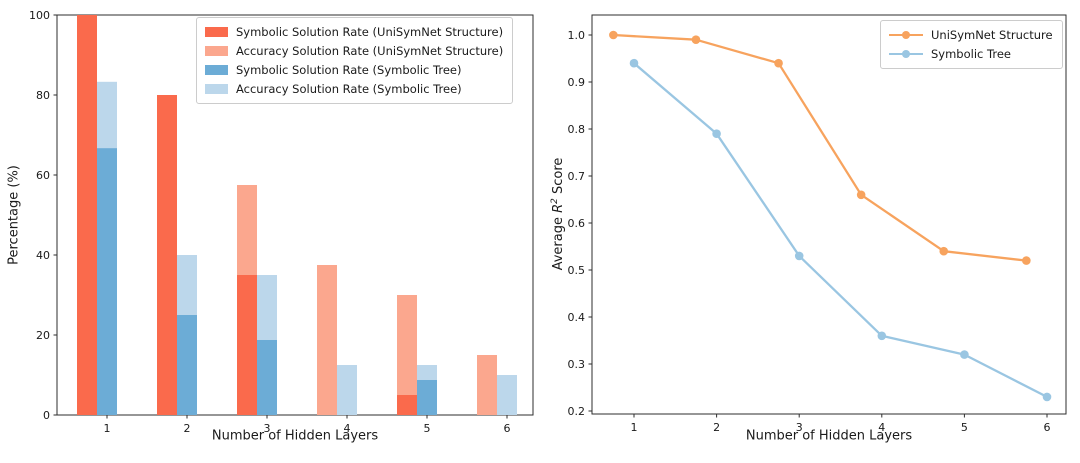 This screenshot has height=463, width=1080. Describe the element at coordinates (577, 176) in the screenshot. I see `right-ytick-label: 0.7` at that location.